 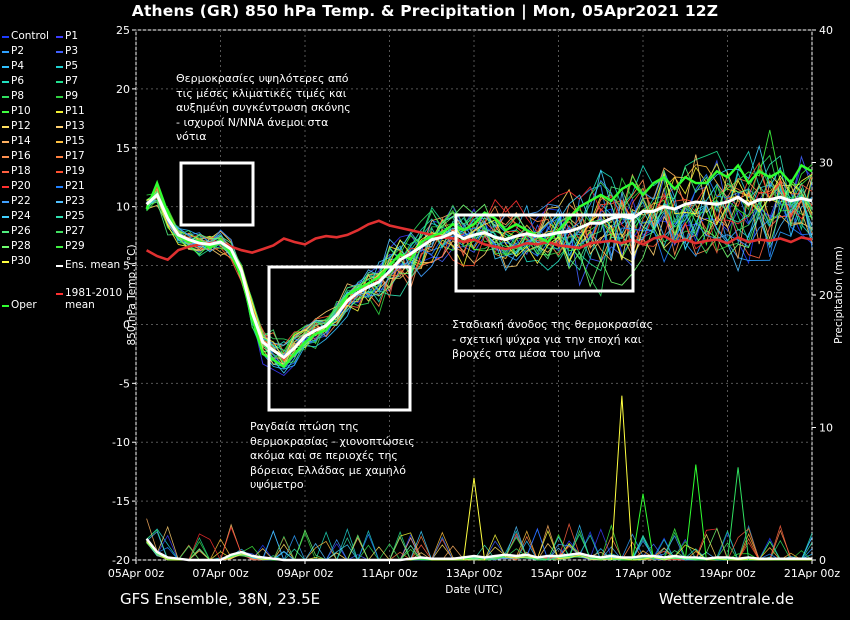 I want to click on y2-tick-label: 0, so click(x=822, y=560).